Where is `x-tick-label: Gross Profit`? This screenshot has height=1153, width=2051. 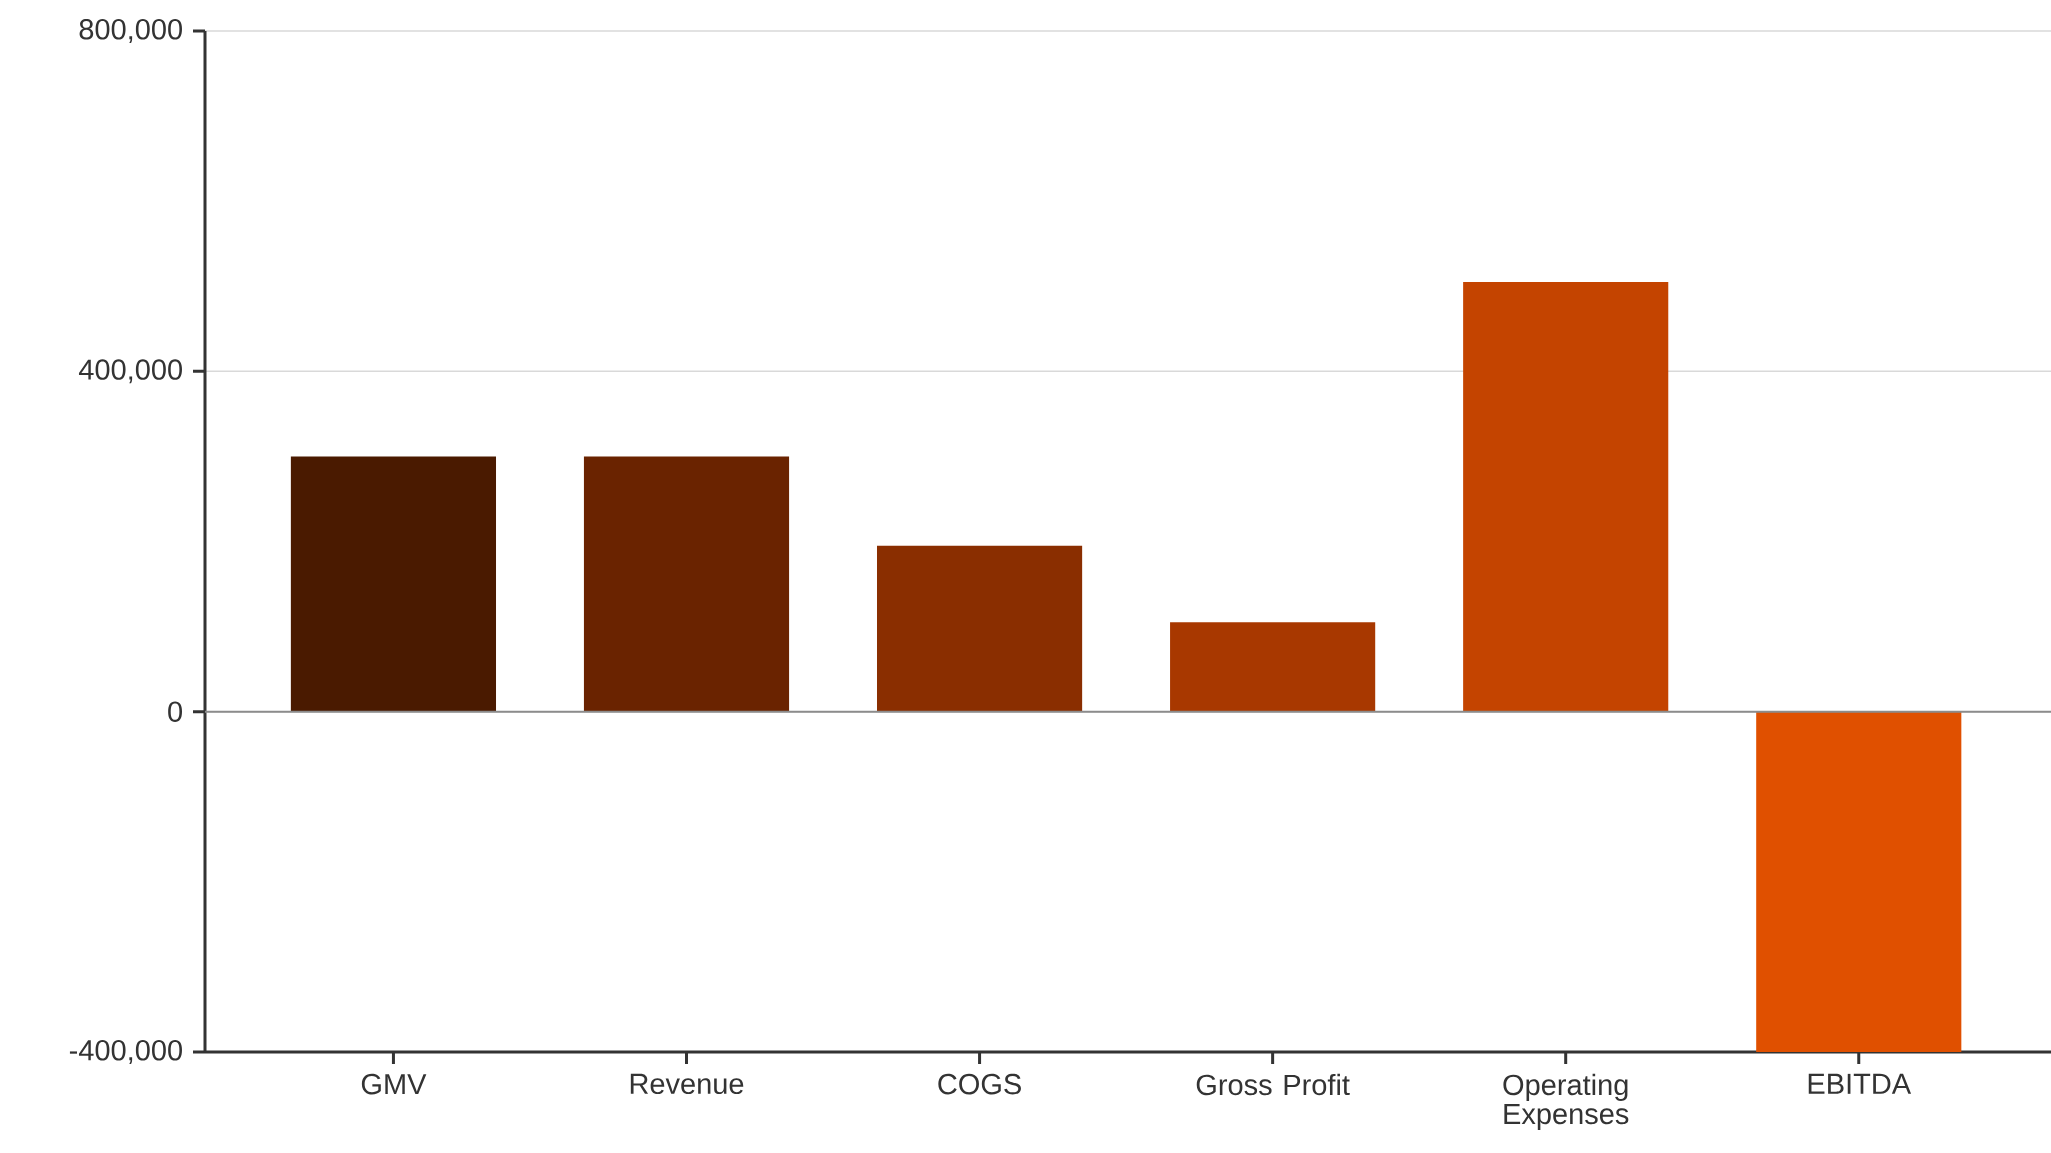 x-tick-label: Gross Profit is located at coordinates (1273, 1084).